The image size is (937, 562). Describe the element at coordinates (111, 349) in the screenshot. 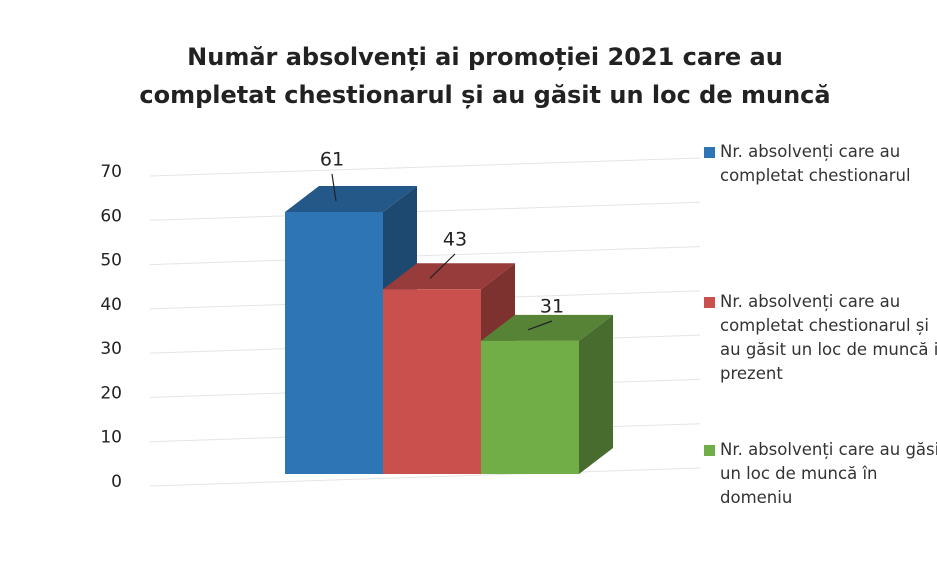

I see `y-tick-label: 30` at that location.